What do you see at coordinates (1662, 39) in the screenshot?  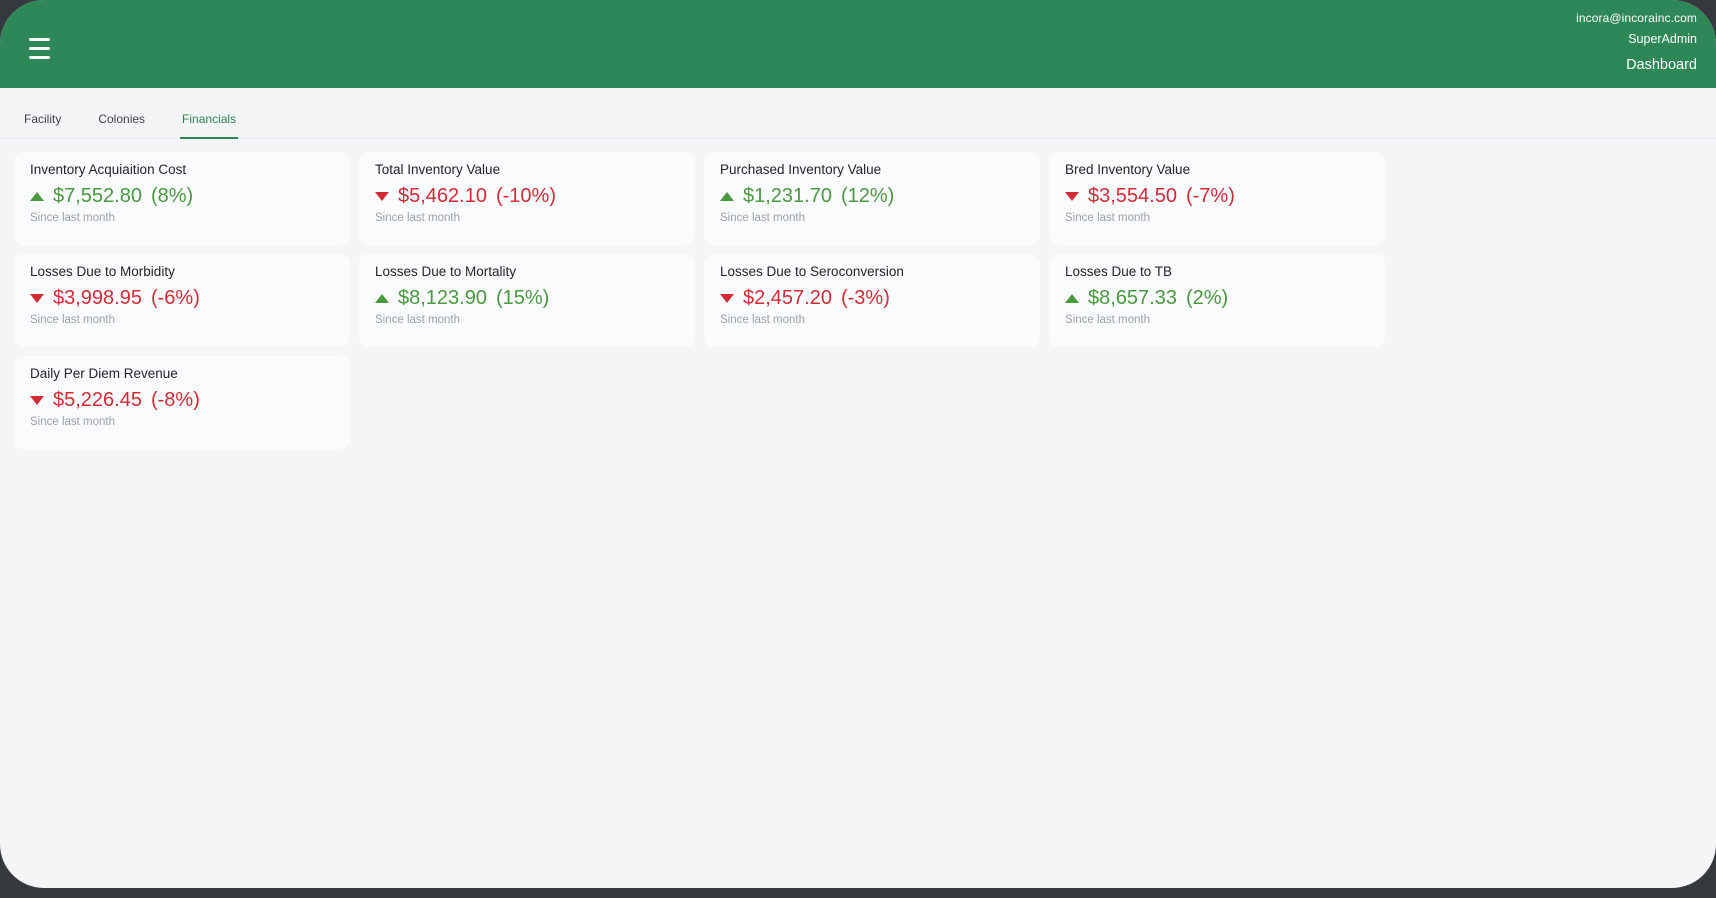 I see `user-role: SuperAdmin` at bounding box center [1662, 39].